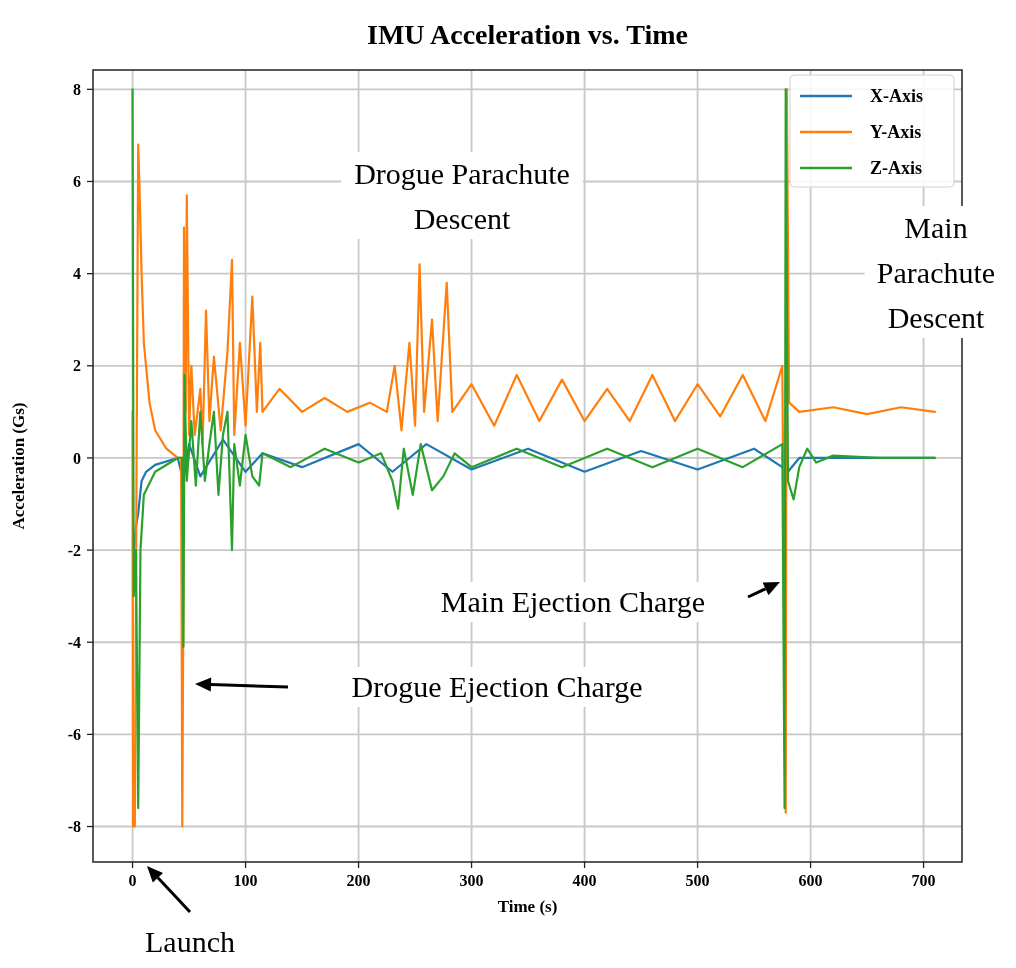  I want to click on legend-label: Y-Axis, so click(896, 132).